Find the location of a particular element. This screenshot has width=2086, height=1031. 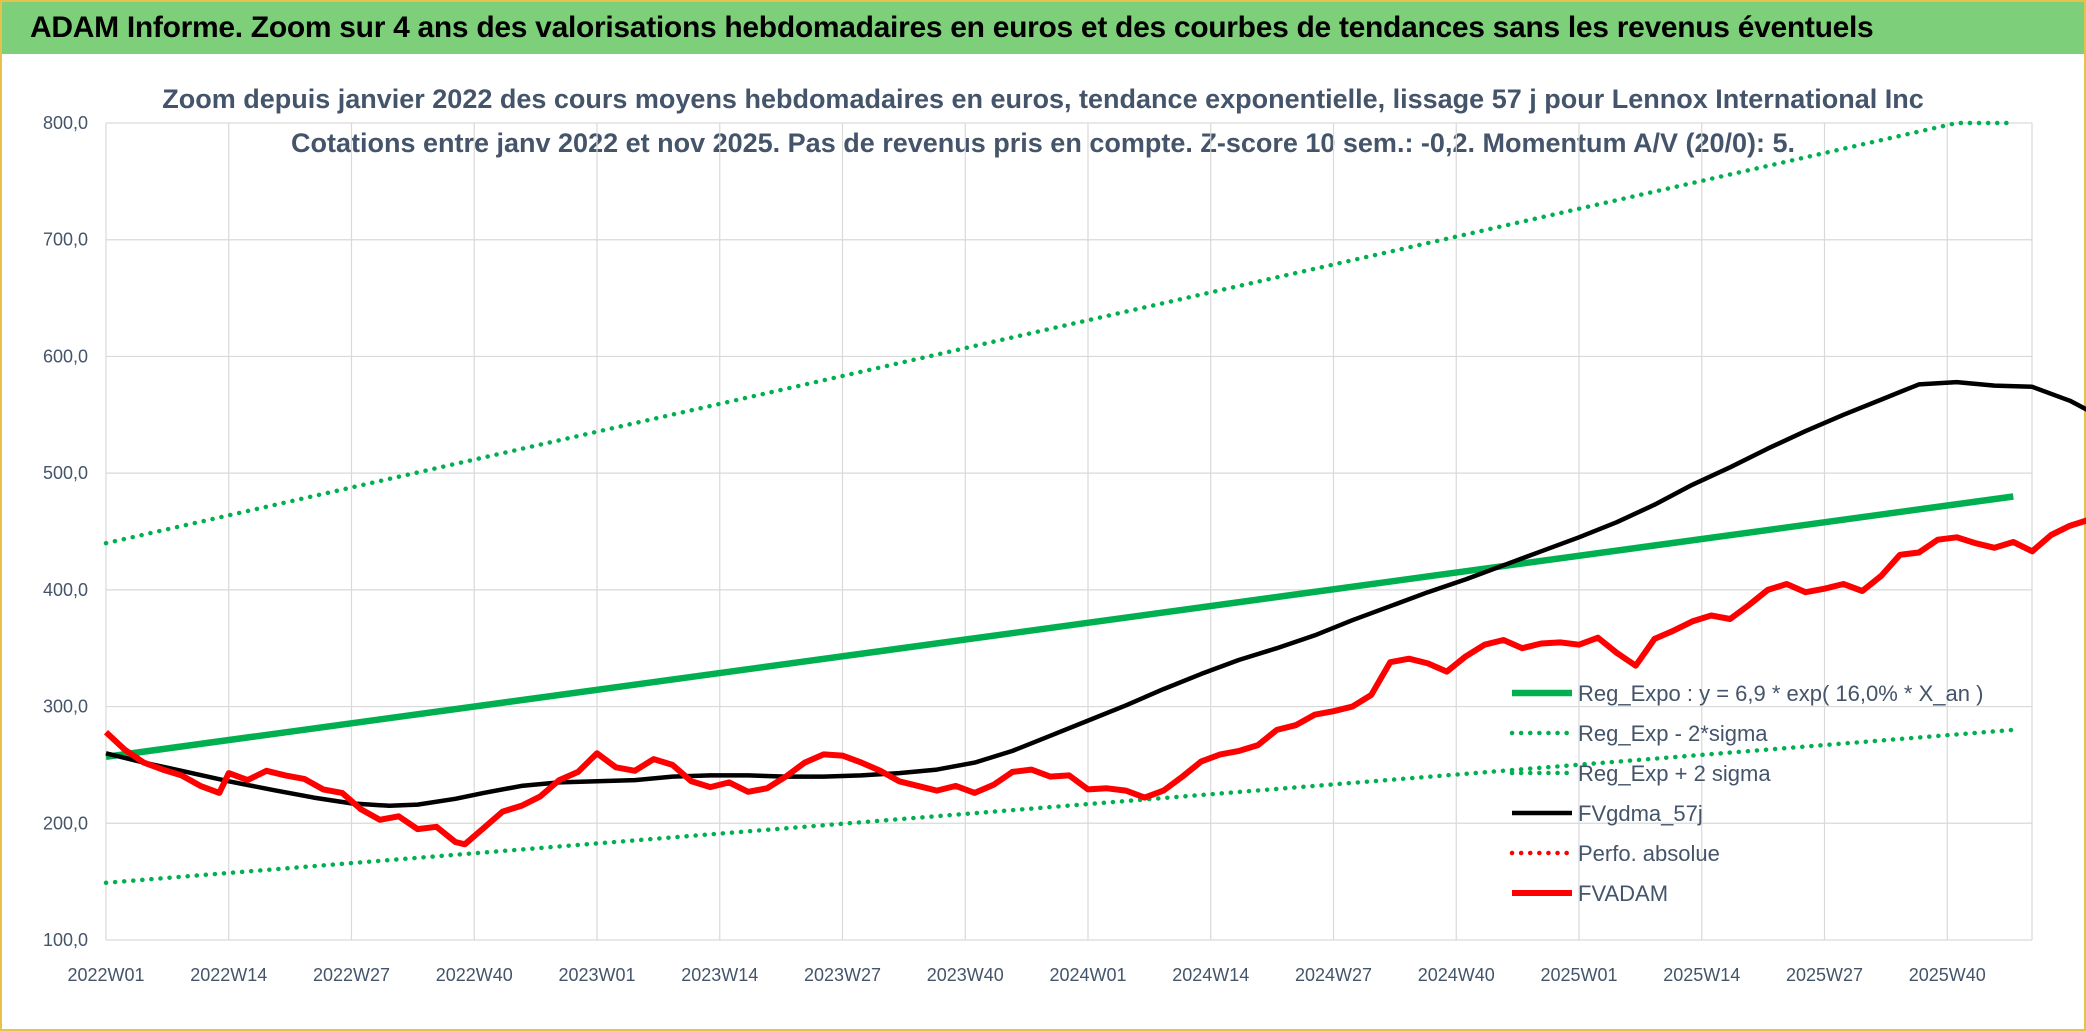

y-tick-label: 300,0 is located at coordinates (65, 707).